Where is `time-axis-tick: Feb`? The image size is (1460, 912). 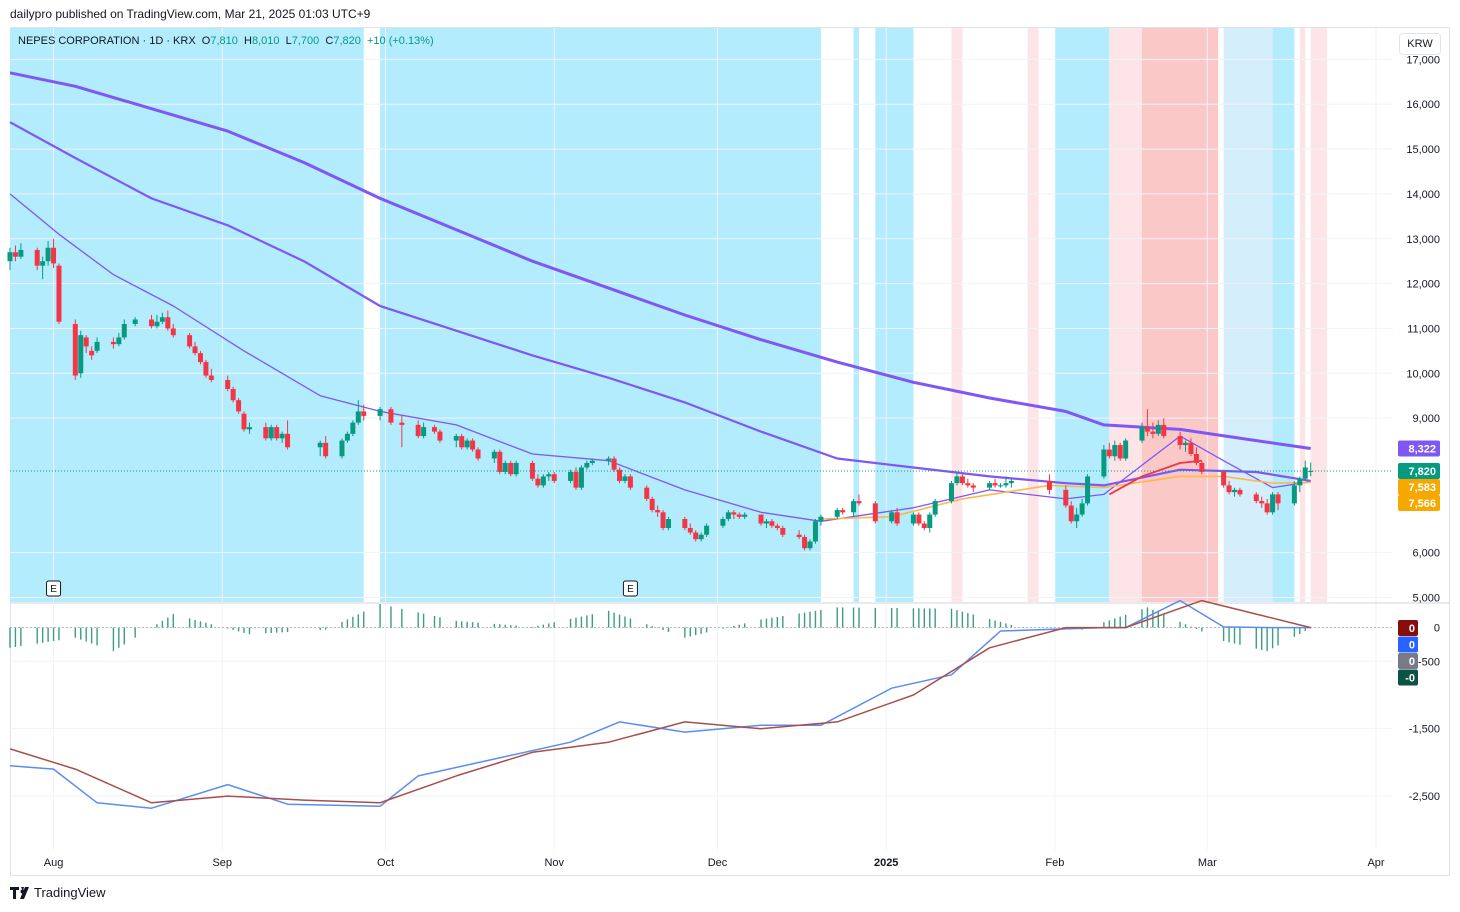
time-axis-tick: Feb is located at coordinates (1054, 863).